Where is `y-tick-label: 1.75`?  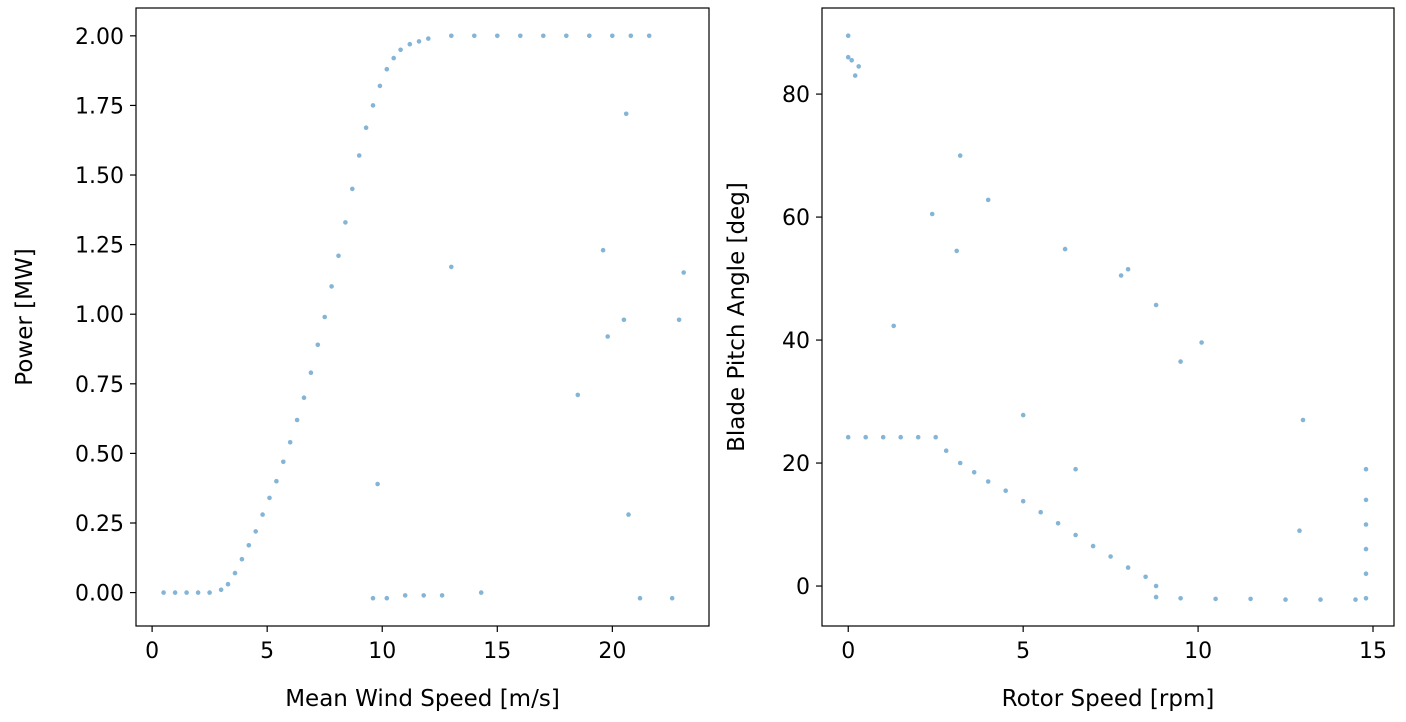
y-tick-label: 1.75 is located at coordinates (99, 106).